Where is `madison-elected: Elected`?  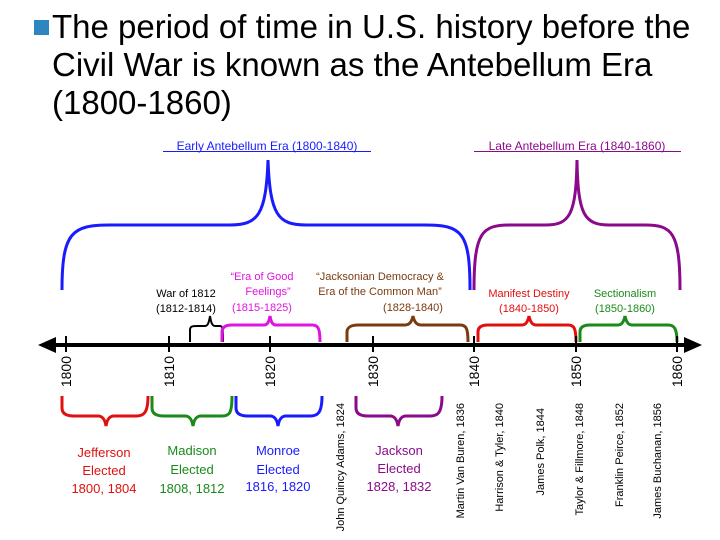
madison-elected: Elected is located at coordinates (191, 469).